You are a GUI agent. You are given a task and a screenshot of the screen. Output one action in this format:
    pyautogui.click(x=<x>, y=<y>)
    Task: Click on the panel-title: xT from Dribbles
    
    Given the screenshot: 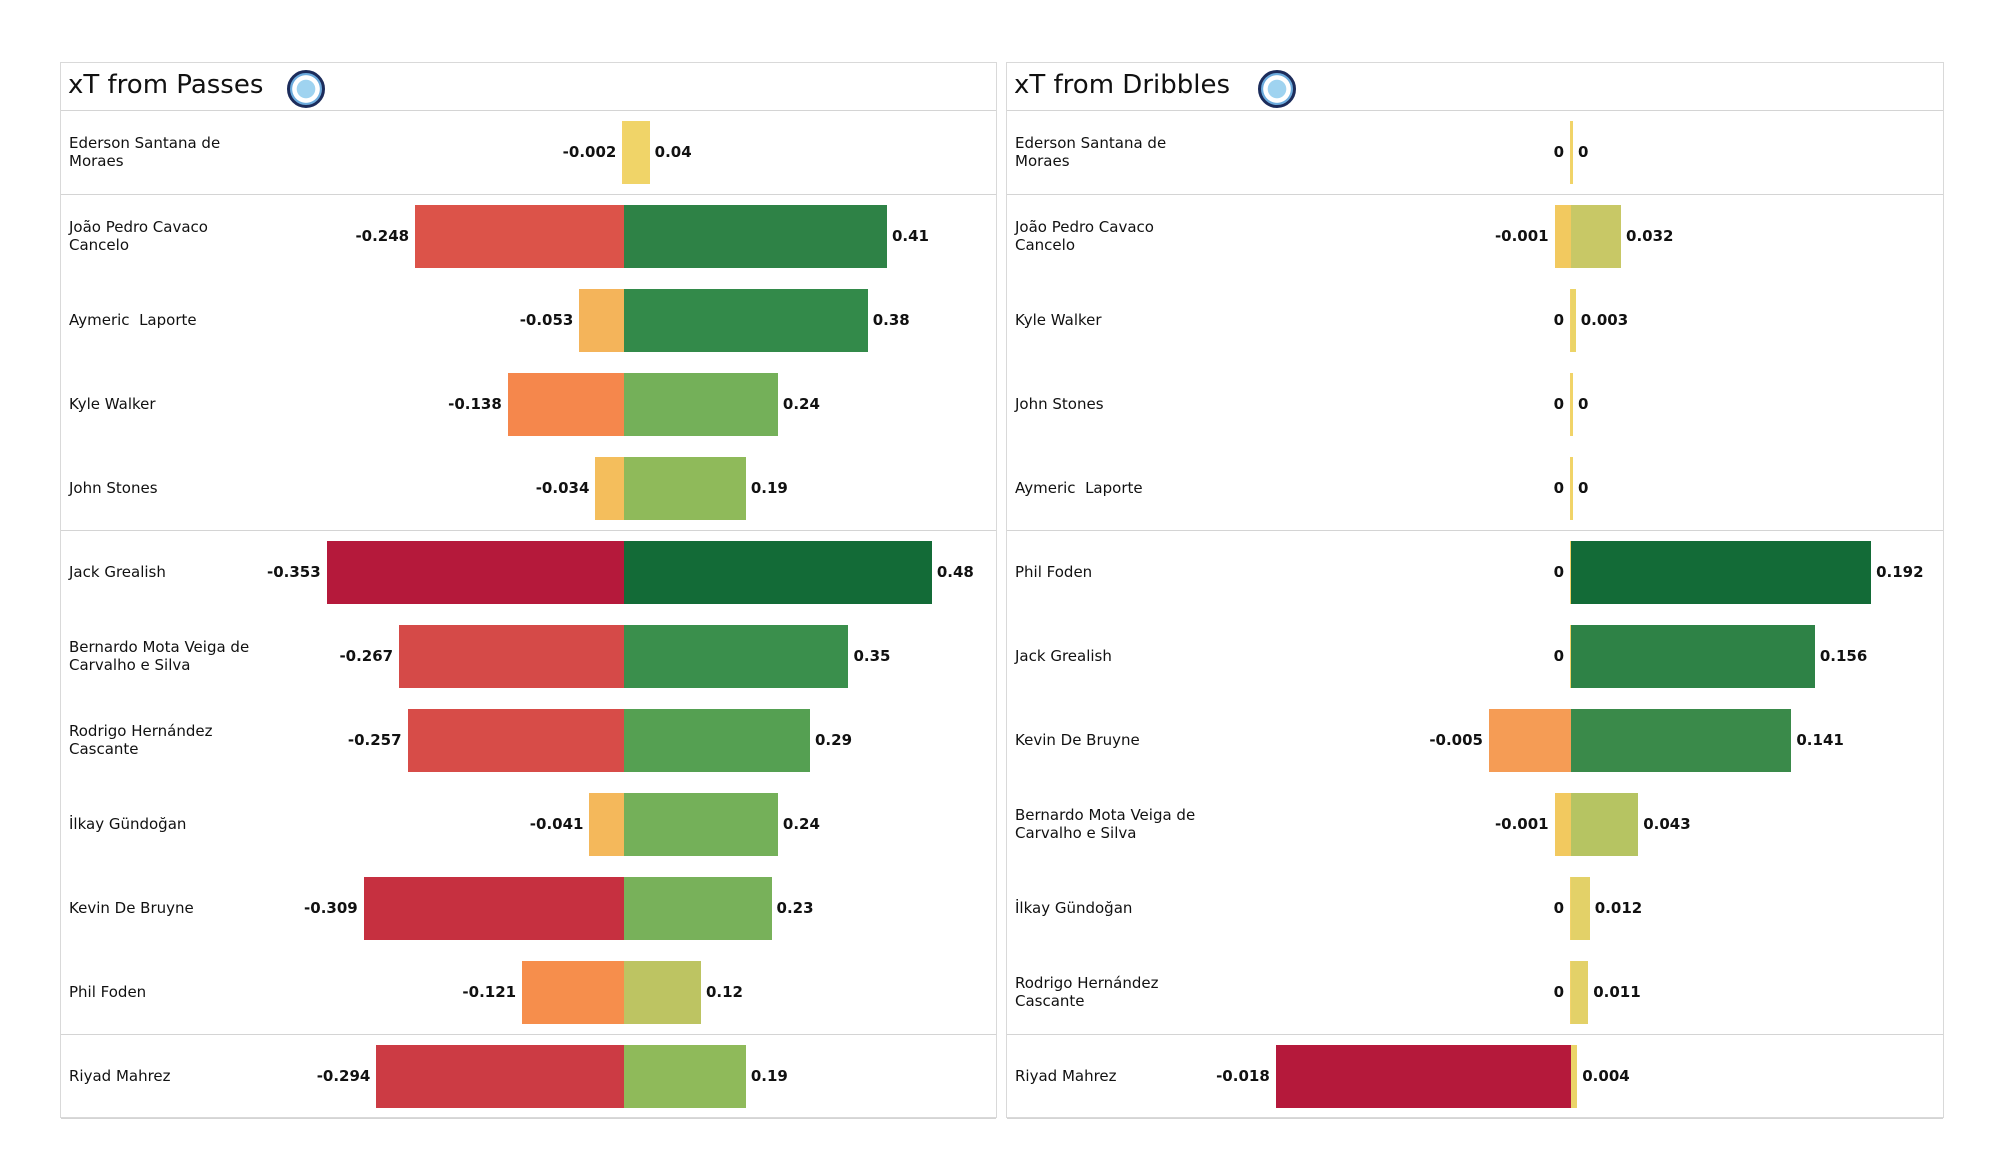 What is the action you would take?
    pyautogui.click(x=1122, y=85)
    